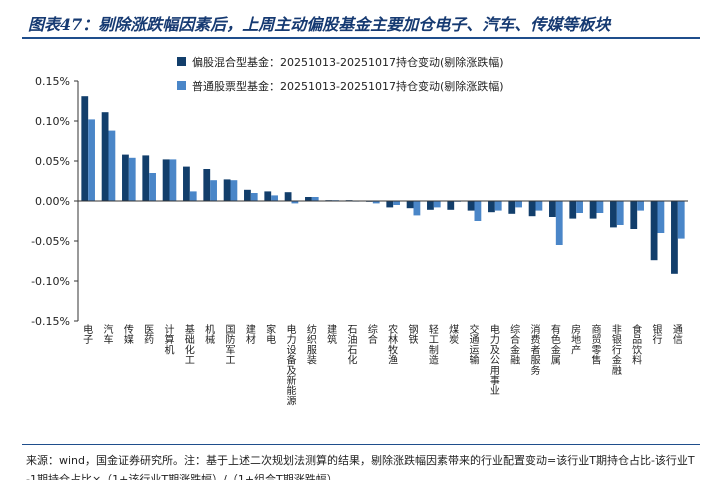 The width and height of the screenshot is (715, 480). I want to click on category-label: 基础化工, so click(190, 345).